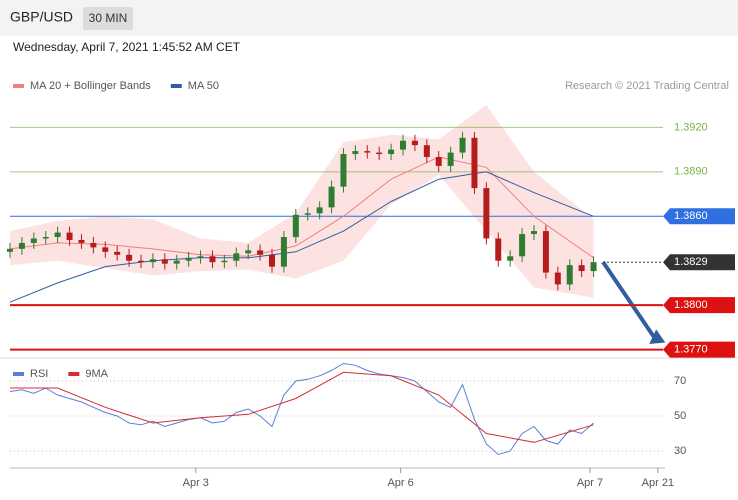 The image size is (738, 500). What do you see at coordinates (680, 381) in the screenshot?
I see `y-tick-label: 70` at bounding box center [680, 381].